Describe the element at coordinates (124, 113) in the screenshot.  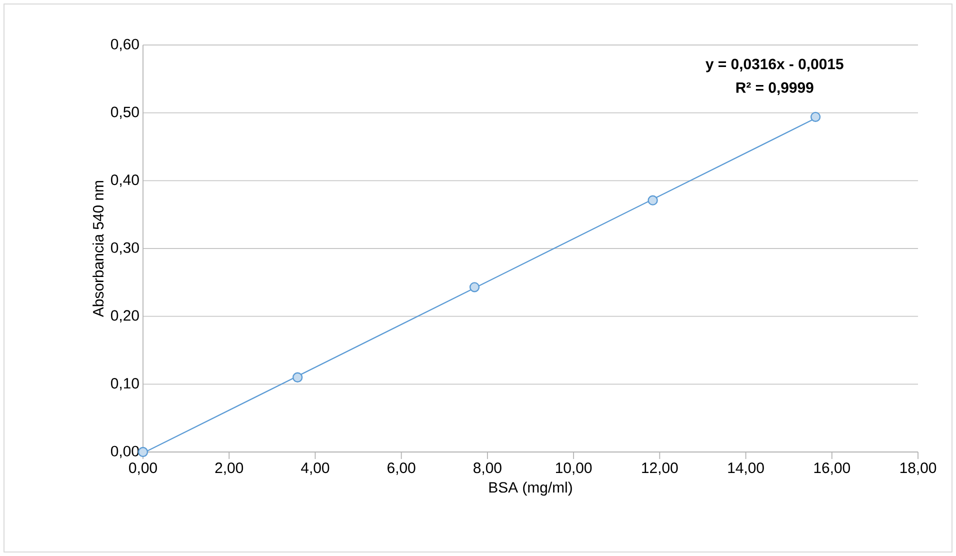
I see `y-tick-label: 0,50` at that location.